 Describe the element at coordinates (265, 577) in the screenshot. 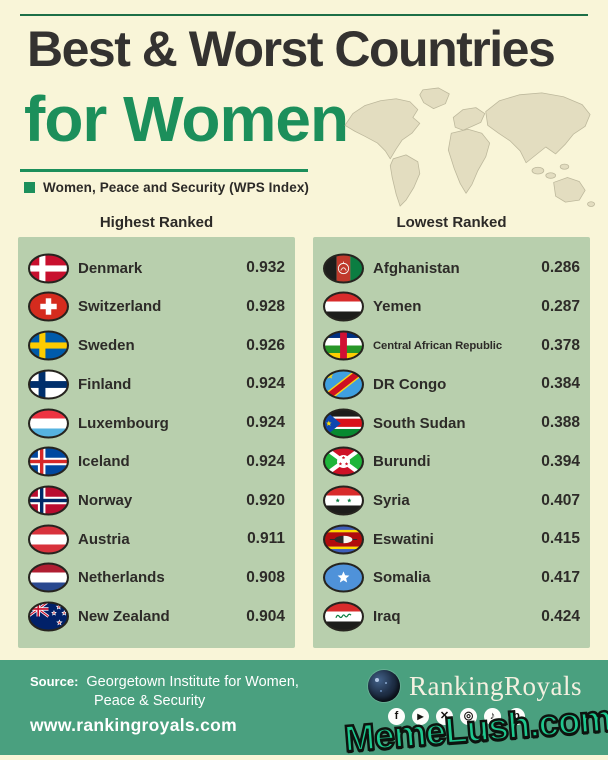

I see `score-value: 0.908` at that location.